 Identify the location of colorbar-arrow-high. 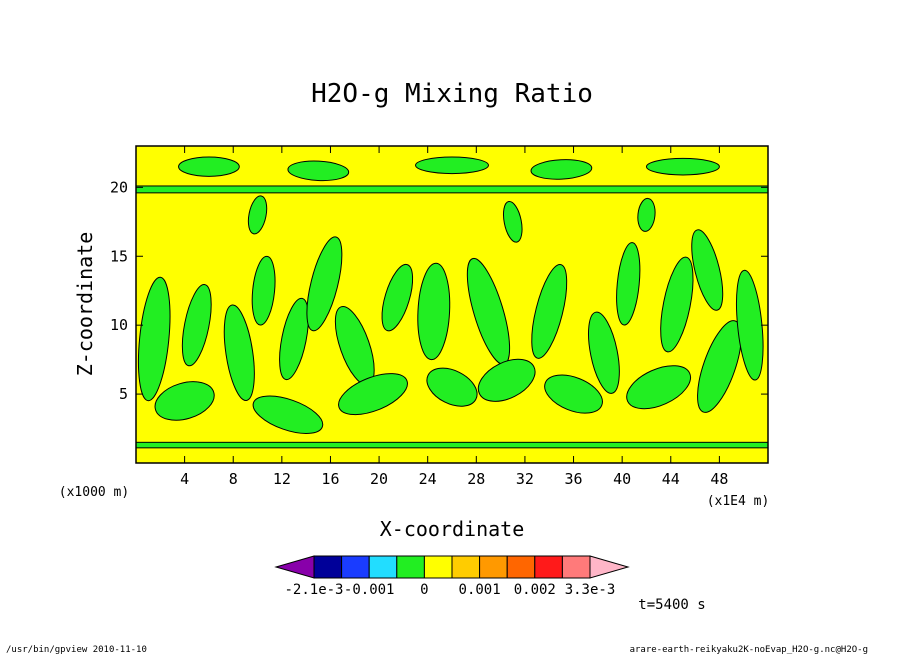
(609, 567).